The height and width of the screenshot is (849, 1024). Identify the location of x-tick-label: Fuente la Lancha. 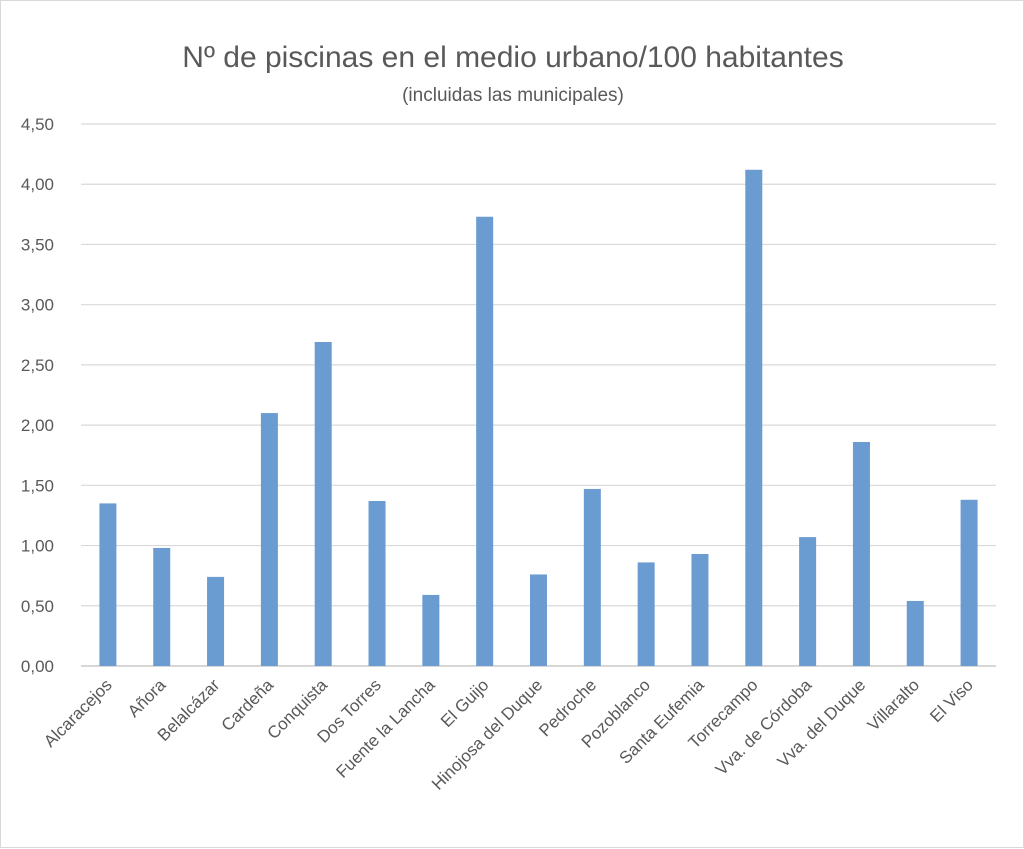
(385, 728).